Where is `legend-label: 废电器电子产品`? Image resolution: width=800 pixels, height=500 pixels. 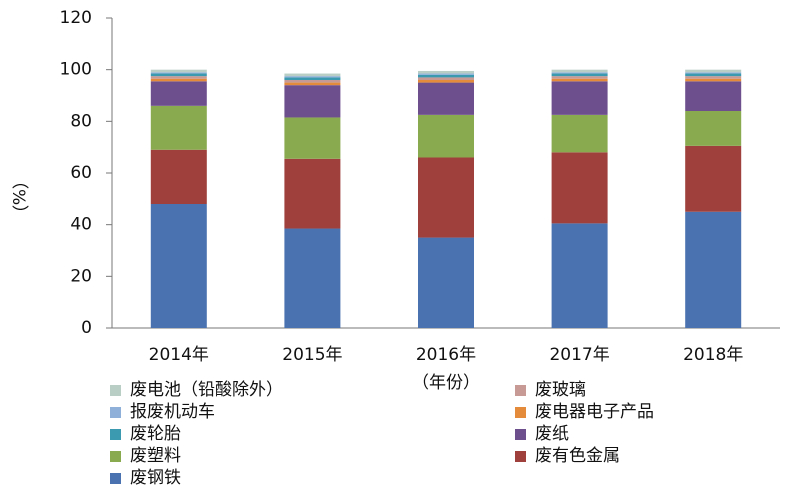
legend-label: 废电器电子产品 is located at coordinates (594, 412).